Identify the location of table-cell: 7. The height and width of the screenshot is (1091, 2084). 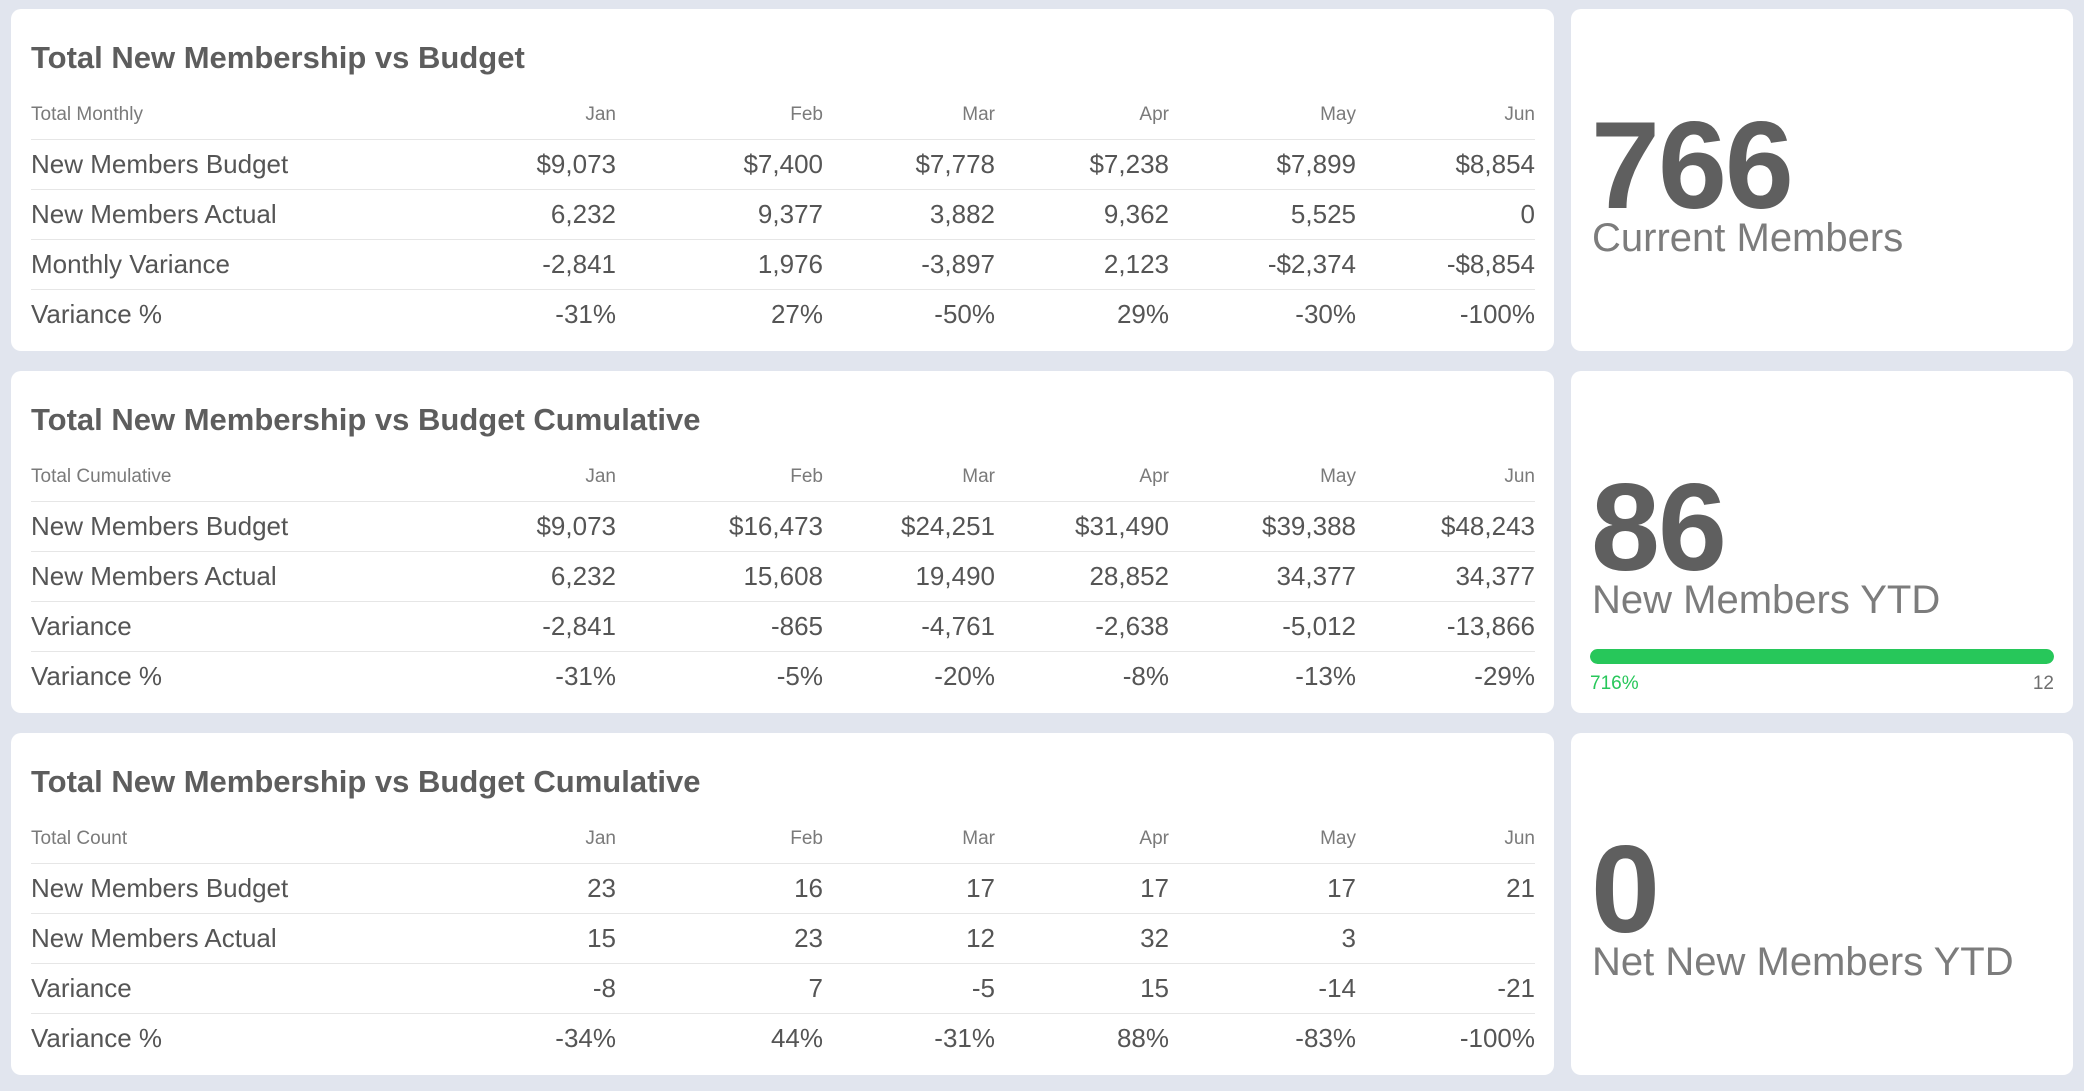
(719, 988).